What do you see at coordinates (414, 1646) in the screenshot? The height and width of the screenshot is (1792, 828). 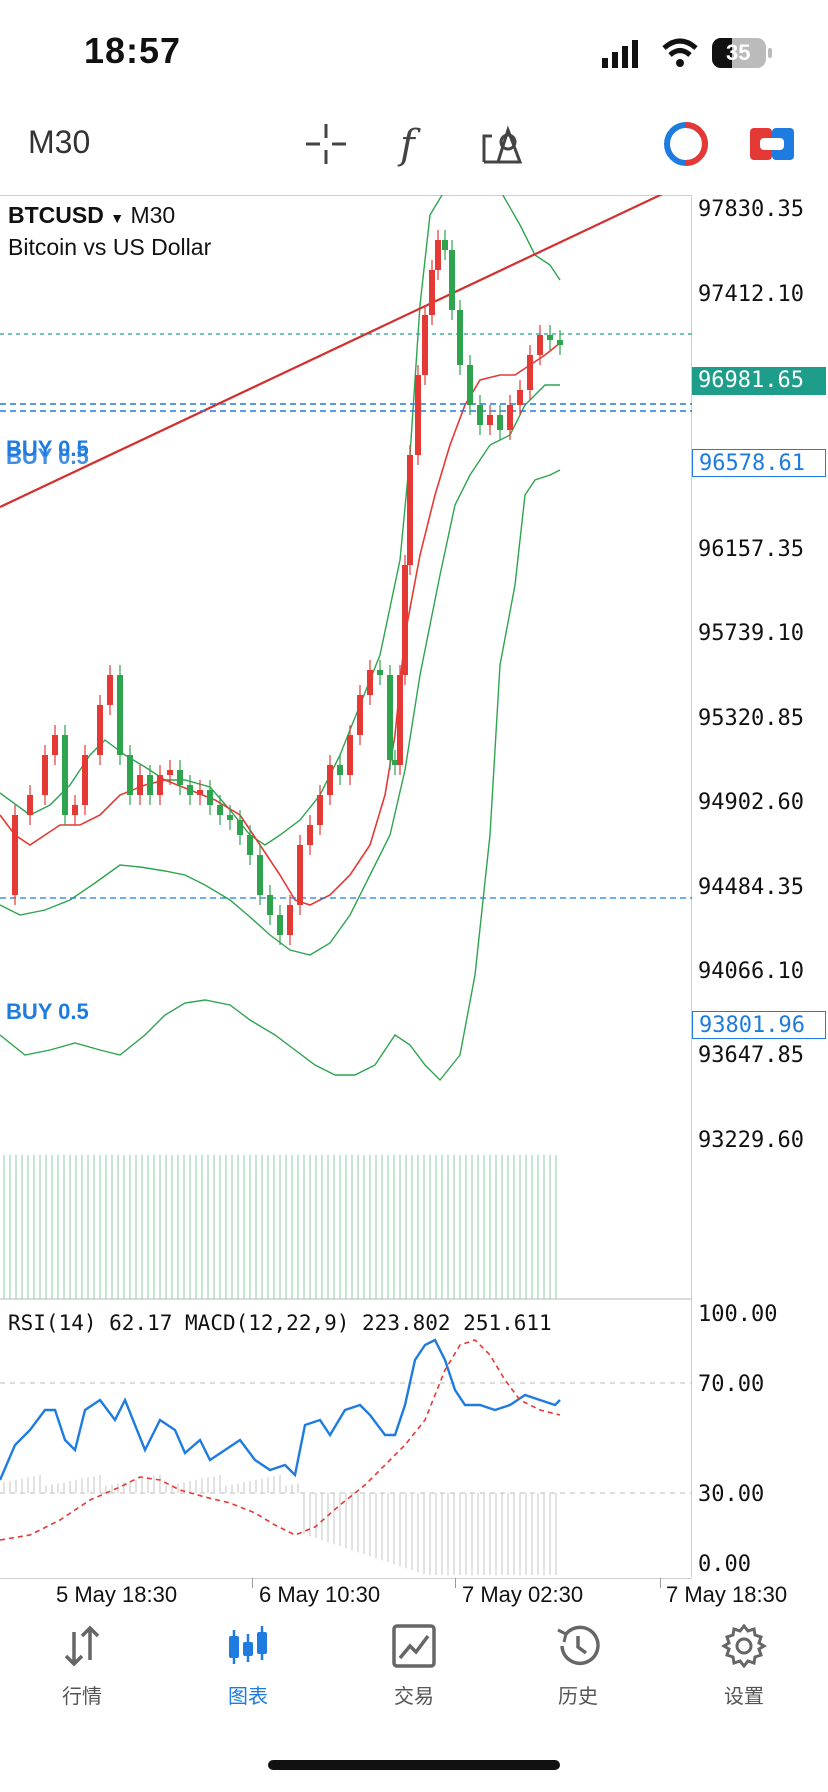 I see `trade-chart-icon` at bounding box center [414, 1646].